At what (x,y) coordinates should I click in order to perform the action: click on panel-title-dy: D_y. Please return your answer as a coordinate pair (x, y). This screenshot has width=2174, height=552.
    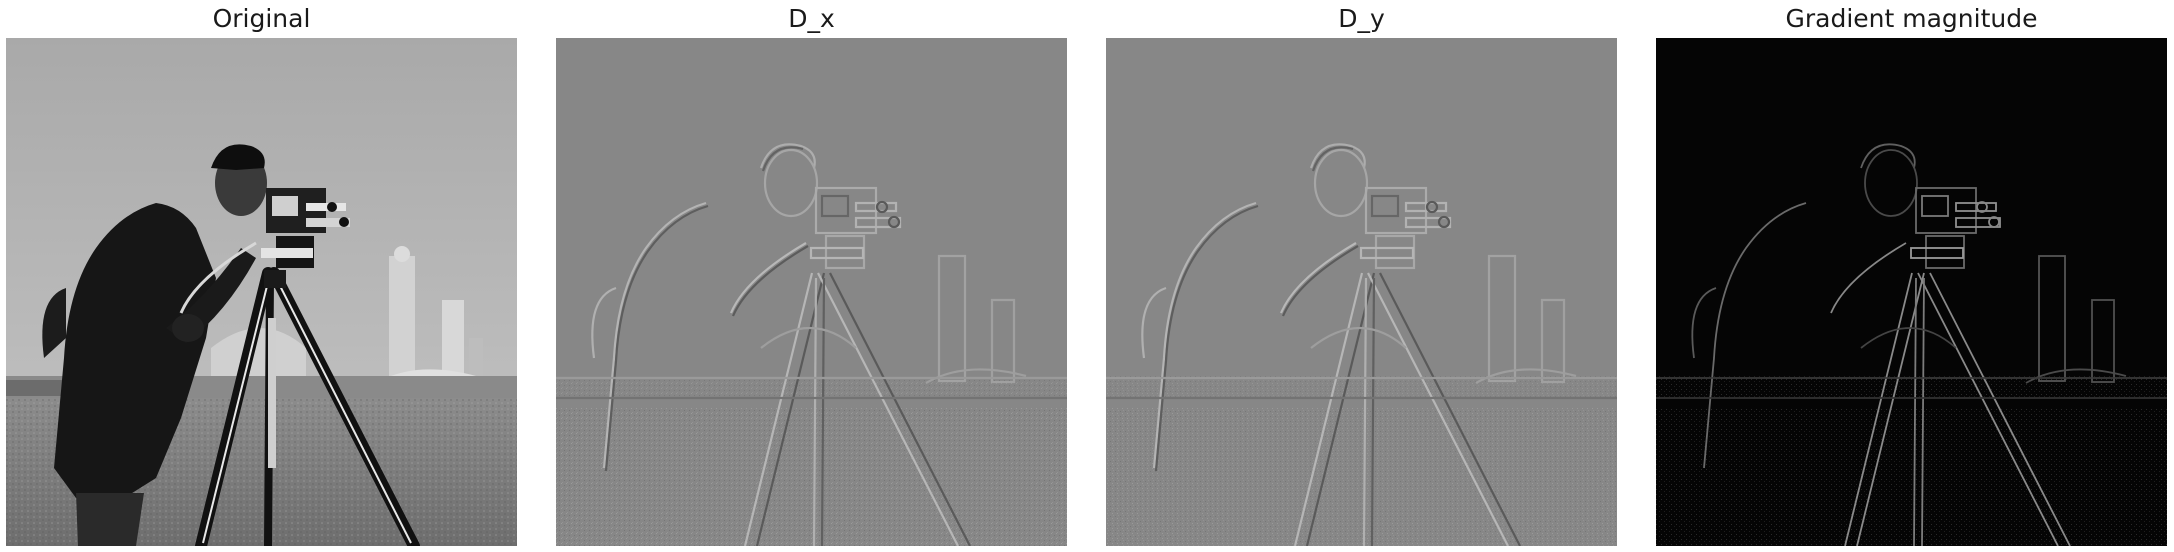
    Looking at the image, I should click on (1361, 18).